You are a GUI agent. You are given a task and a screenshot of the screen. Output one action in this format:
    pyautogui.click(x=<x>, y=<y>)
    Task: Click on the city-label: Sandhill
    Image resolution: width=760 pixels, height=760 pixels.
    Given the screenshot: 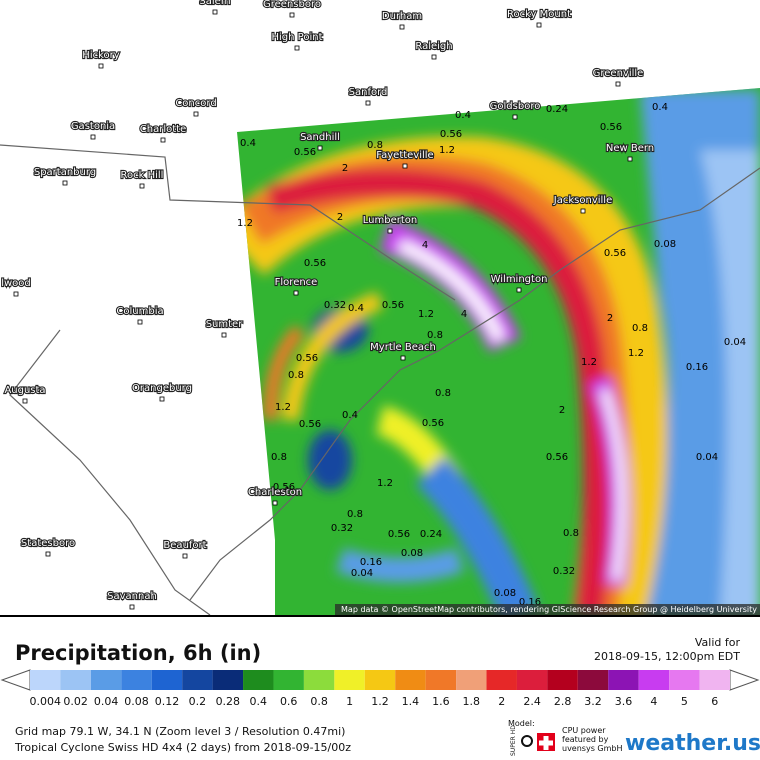 What is the action you would take?
    pyautogui.click(x=320, y=137)
    